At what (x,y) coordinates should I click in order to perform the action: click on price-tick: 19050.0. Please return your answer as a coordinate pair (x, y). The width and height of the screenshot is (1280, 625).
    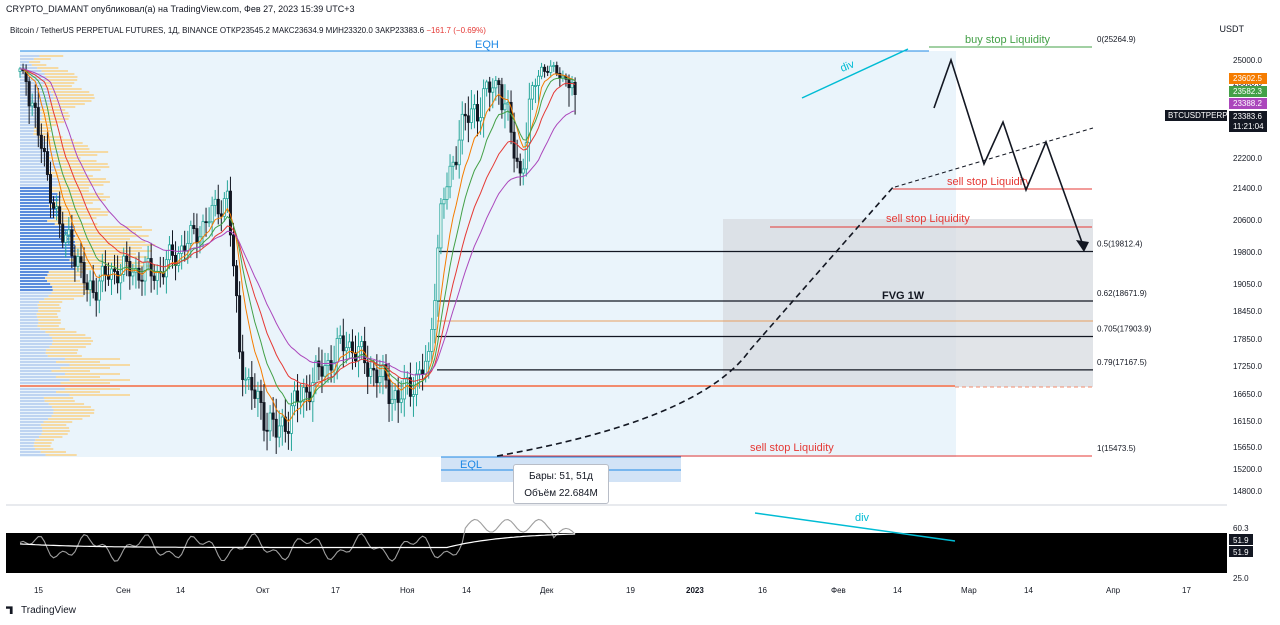
    Looking at the image, I should click on (1247, 284).